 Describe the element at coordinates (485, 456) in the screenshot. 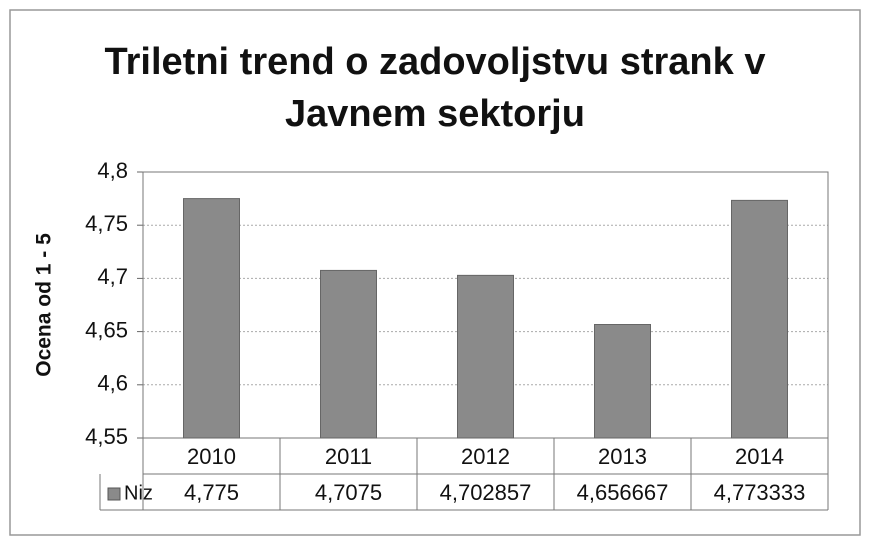

I see `x-tick-label: 2012` at that location.